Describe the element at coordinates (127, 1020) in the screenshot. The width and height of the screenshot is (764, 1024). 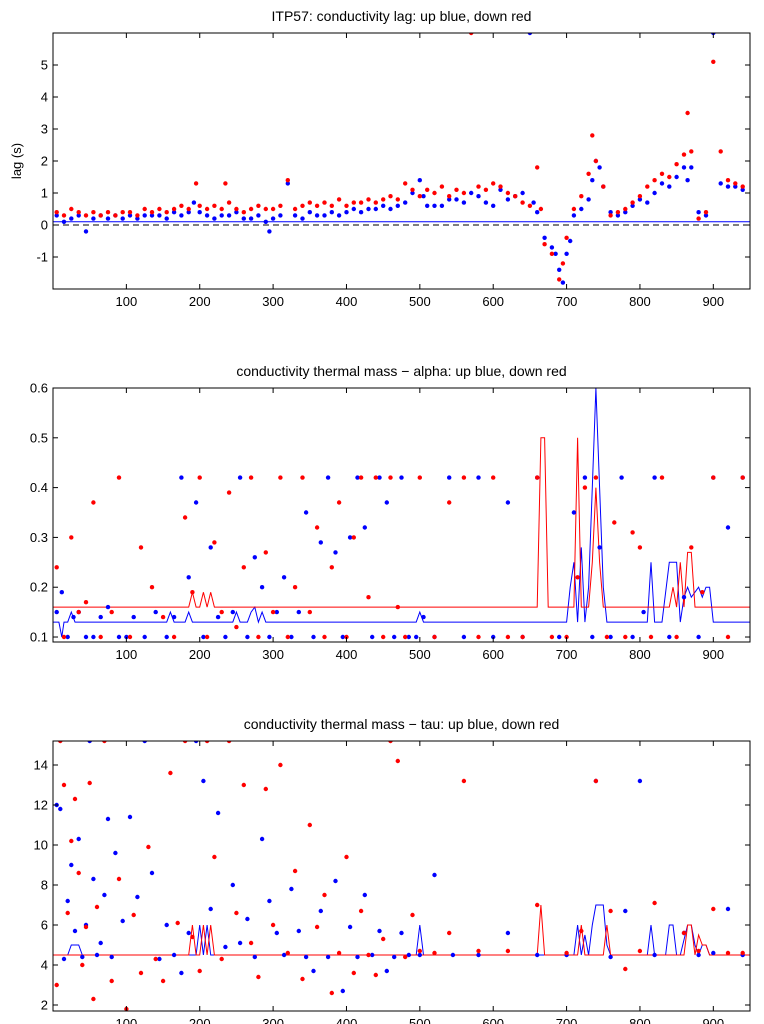
I see `x-tick-label: 100` at that location.